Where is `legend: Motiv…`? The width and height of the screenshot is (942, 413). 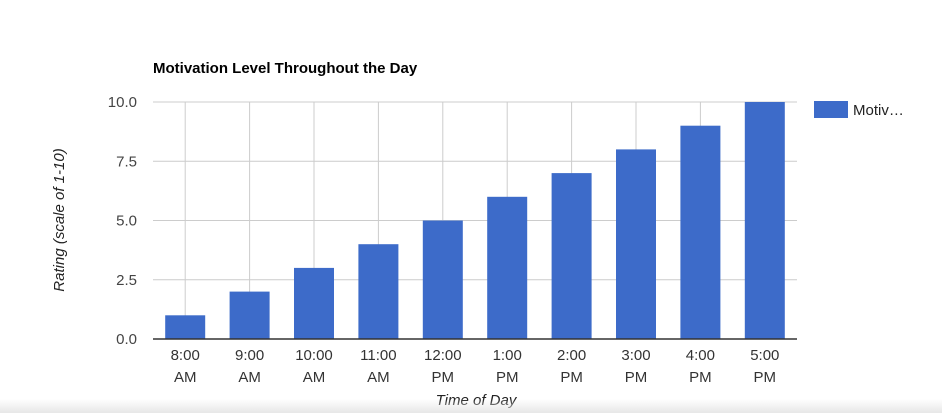
legend: Motiv… is located at coordinates (859, 110).